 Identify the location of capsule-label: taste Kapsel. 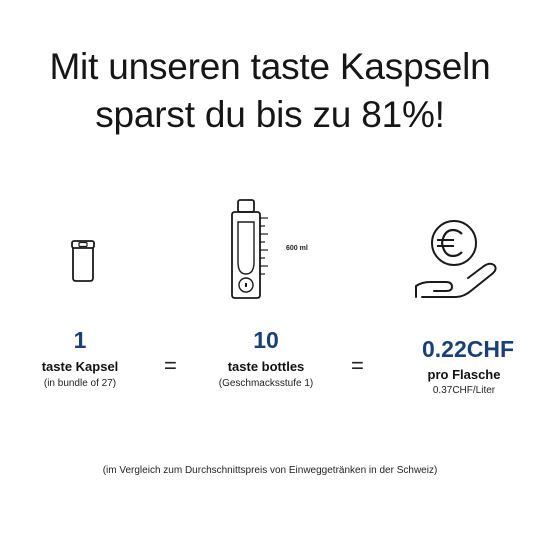
(80, 366).